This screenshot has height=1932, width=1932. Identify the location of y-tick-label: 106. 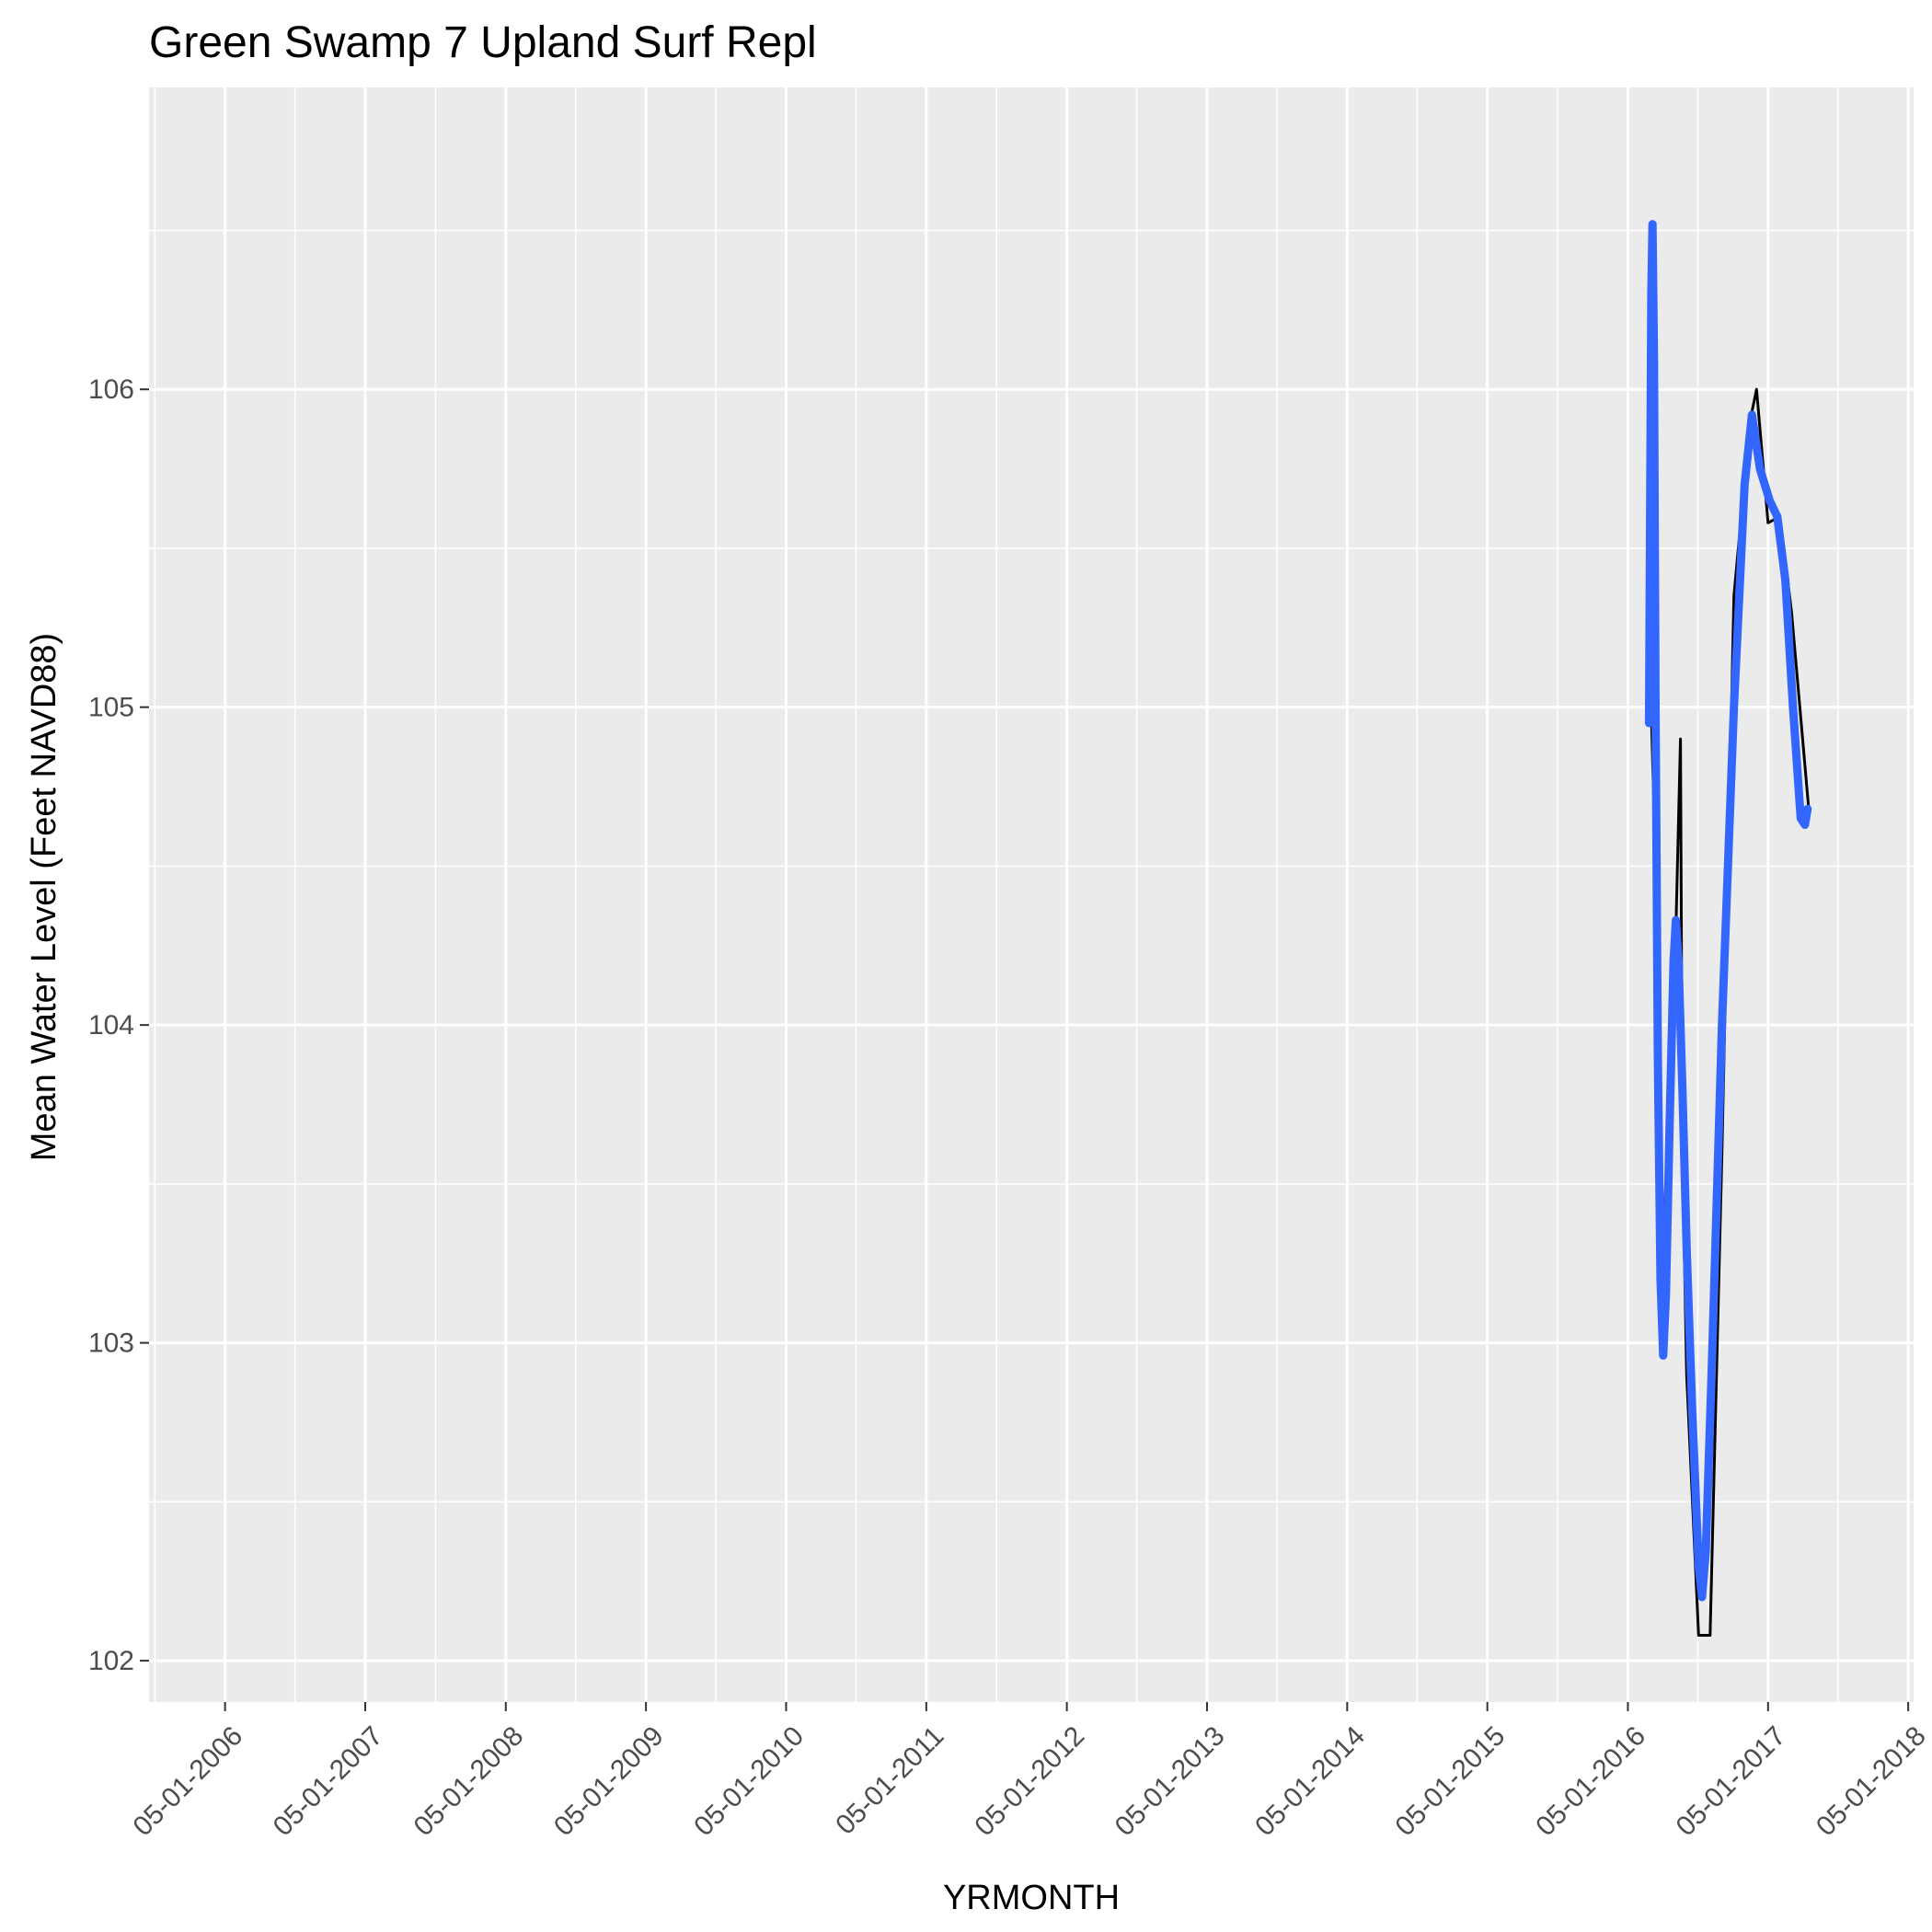
(111, 389).